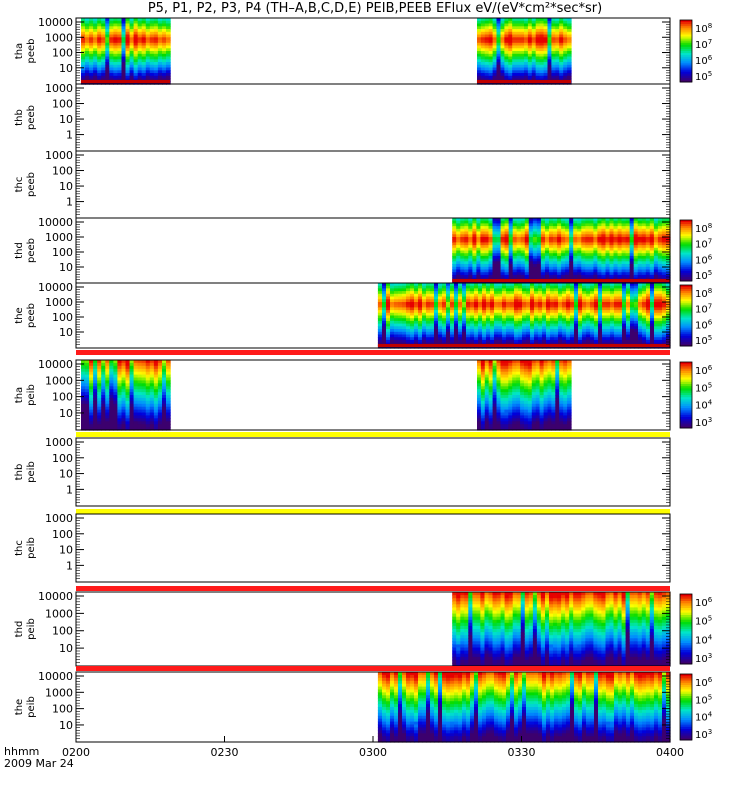 This screenshot has height=800, width=750. What do you see at coordinates (19, 185) in the screenshot?
I see `panel-probe-label: thc` at bounding box center [19, 185].